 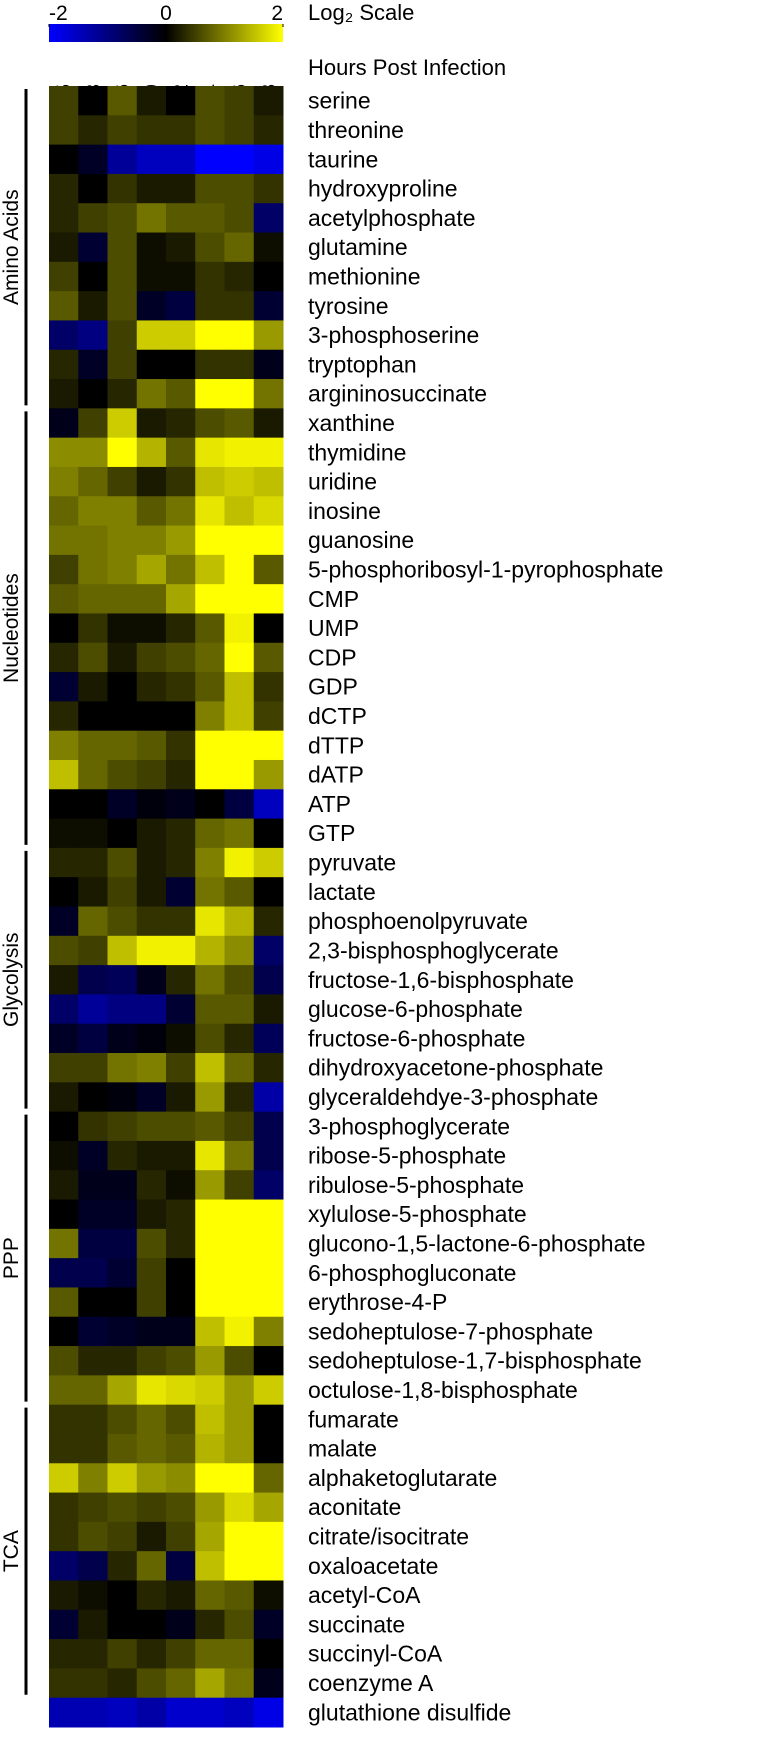 I want to click on row-label: taurine, so click(x=343, y=159).